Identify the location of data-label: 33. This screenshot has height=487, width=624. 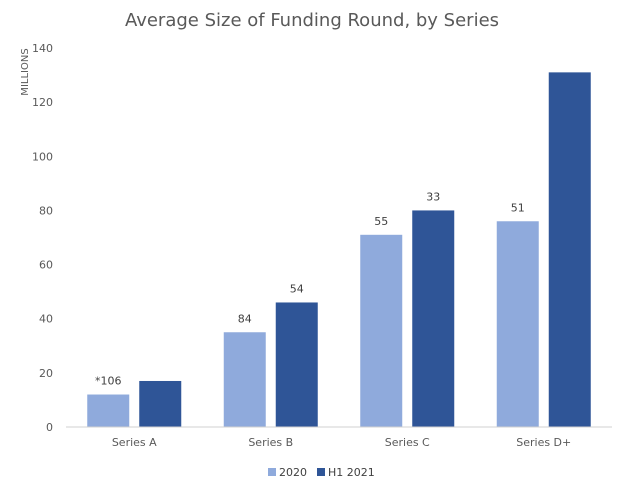
(433, 196).